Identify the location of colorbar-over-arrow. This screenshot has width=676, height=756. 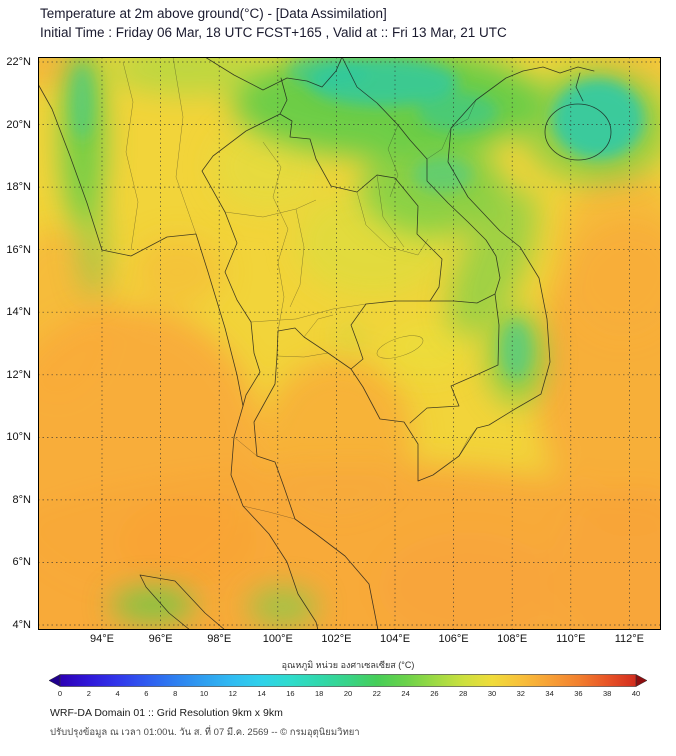
(641, 680).